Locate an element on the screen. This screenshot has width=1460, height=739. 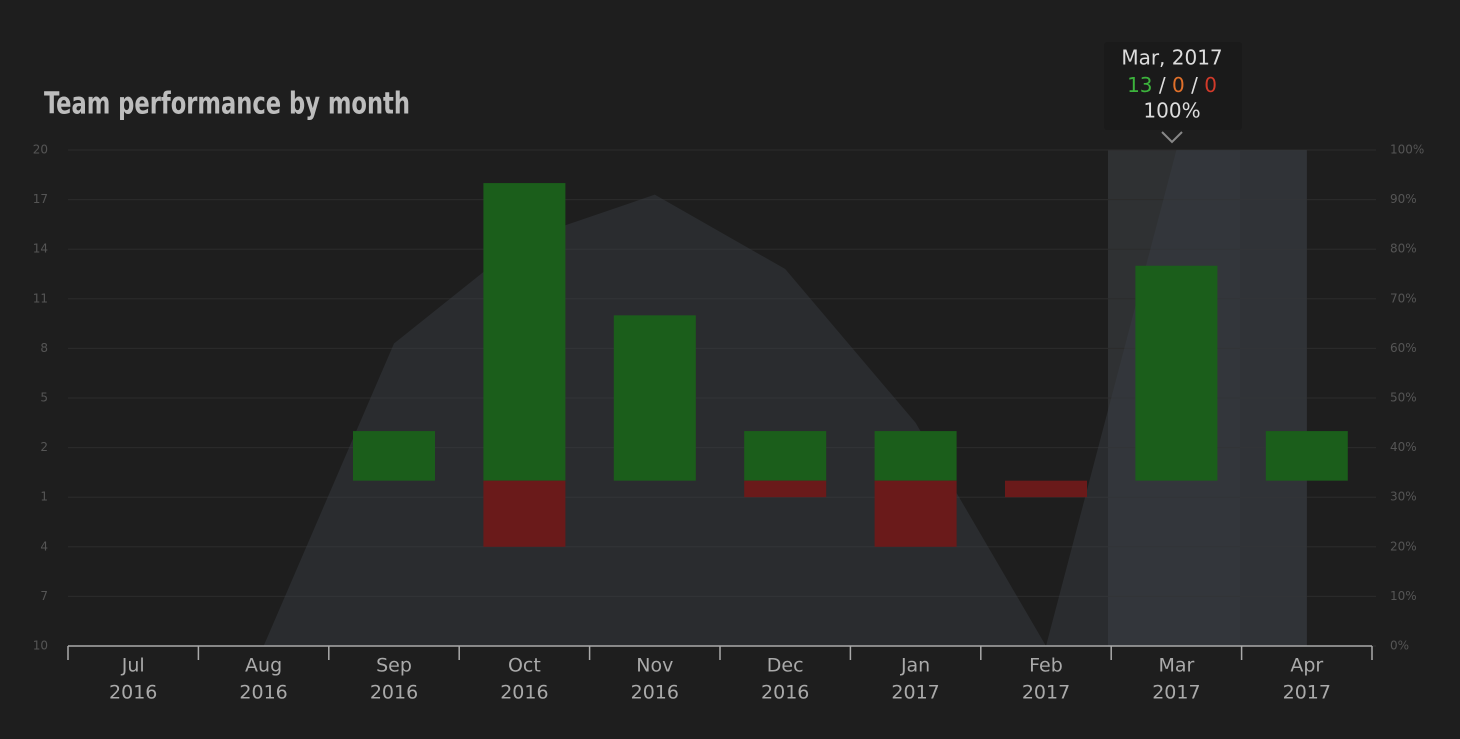
y-tick-label: 14 is located at coordinates (40, 249).